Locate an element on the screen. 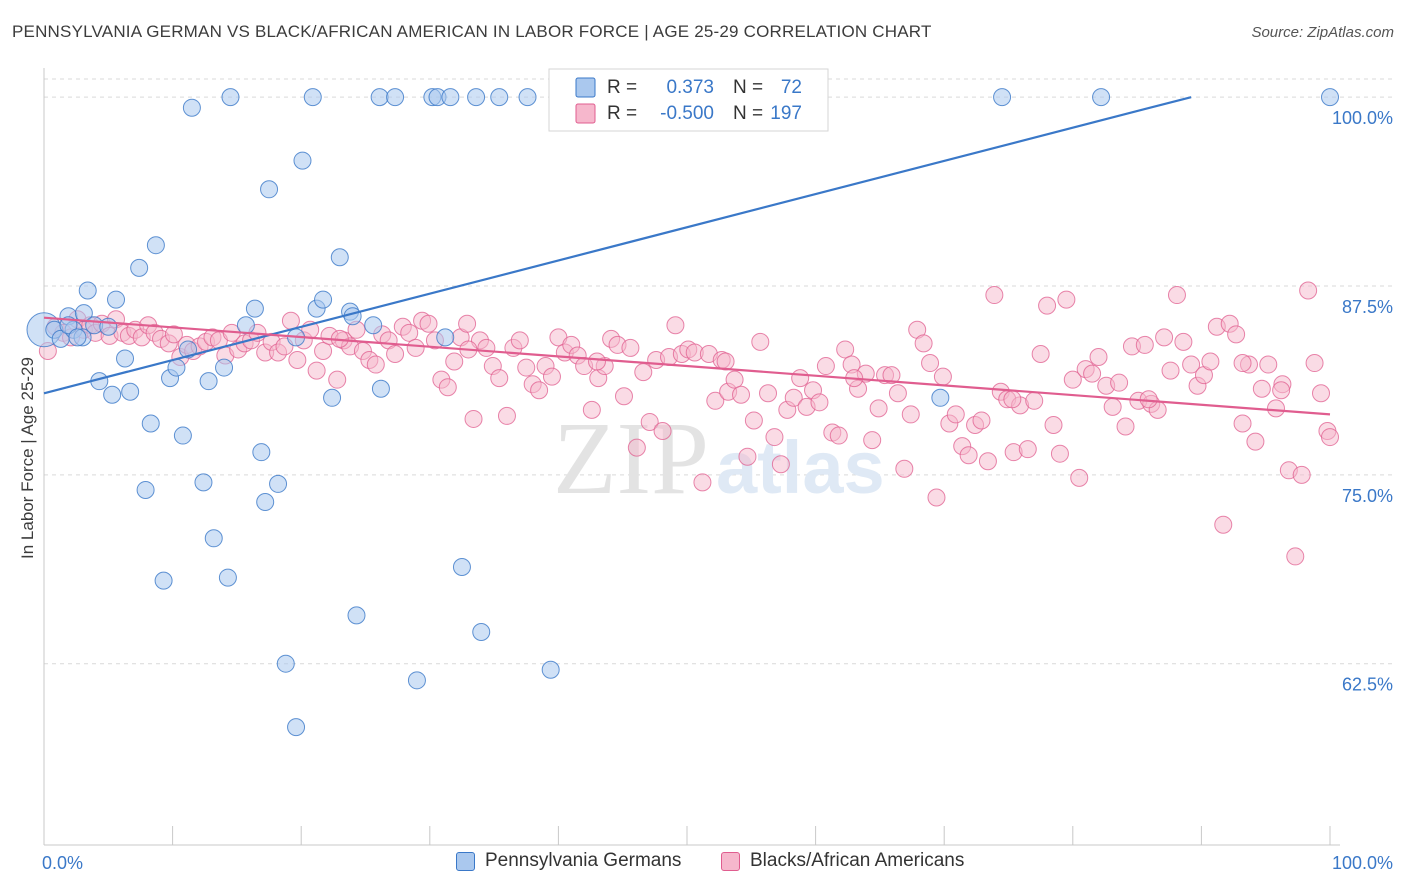 The image size is (1406, 892). y-tick-label: 62.5% is located at coordinates (1367, 685).